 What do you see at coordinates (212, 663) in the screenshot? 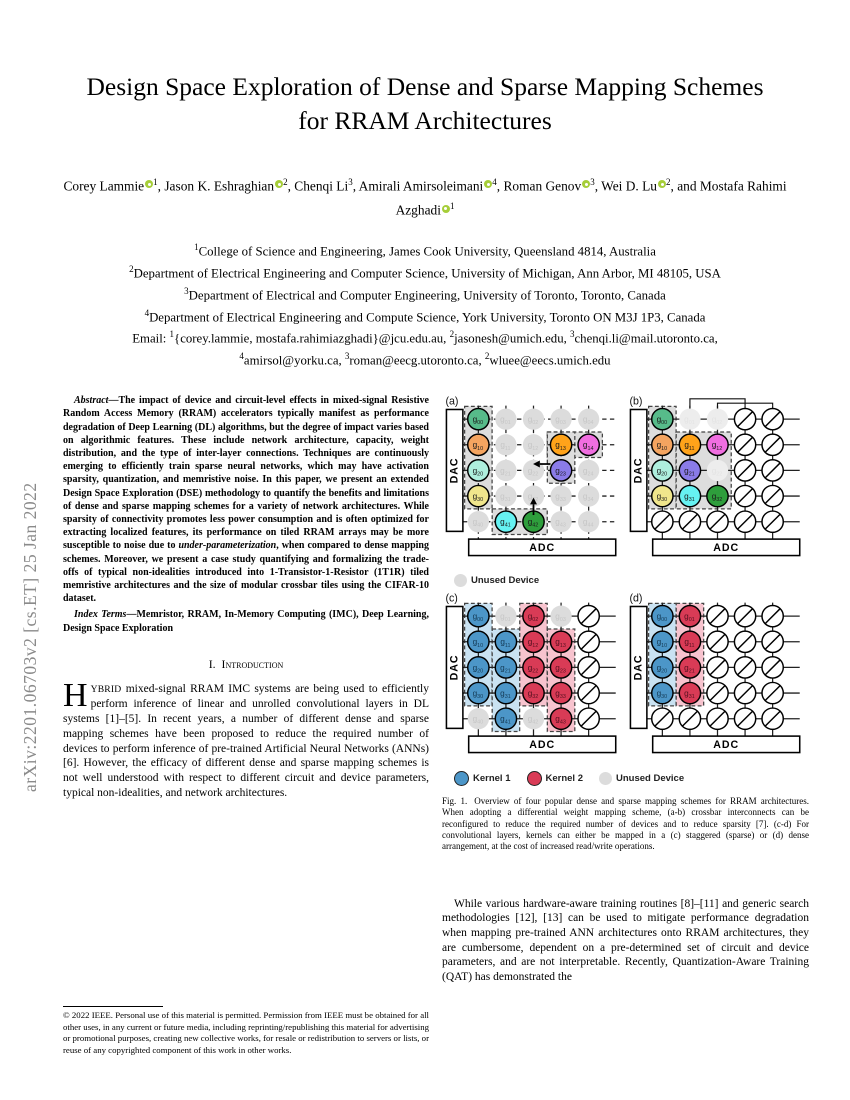
I see `section-number: I.` at bounding box center [212, 663].